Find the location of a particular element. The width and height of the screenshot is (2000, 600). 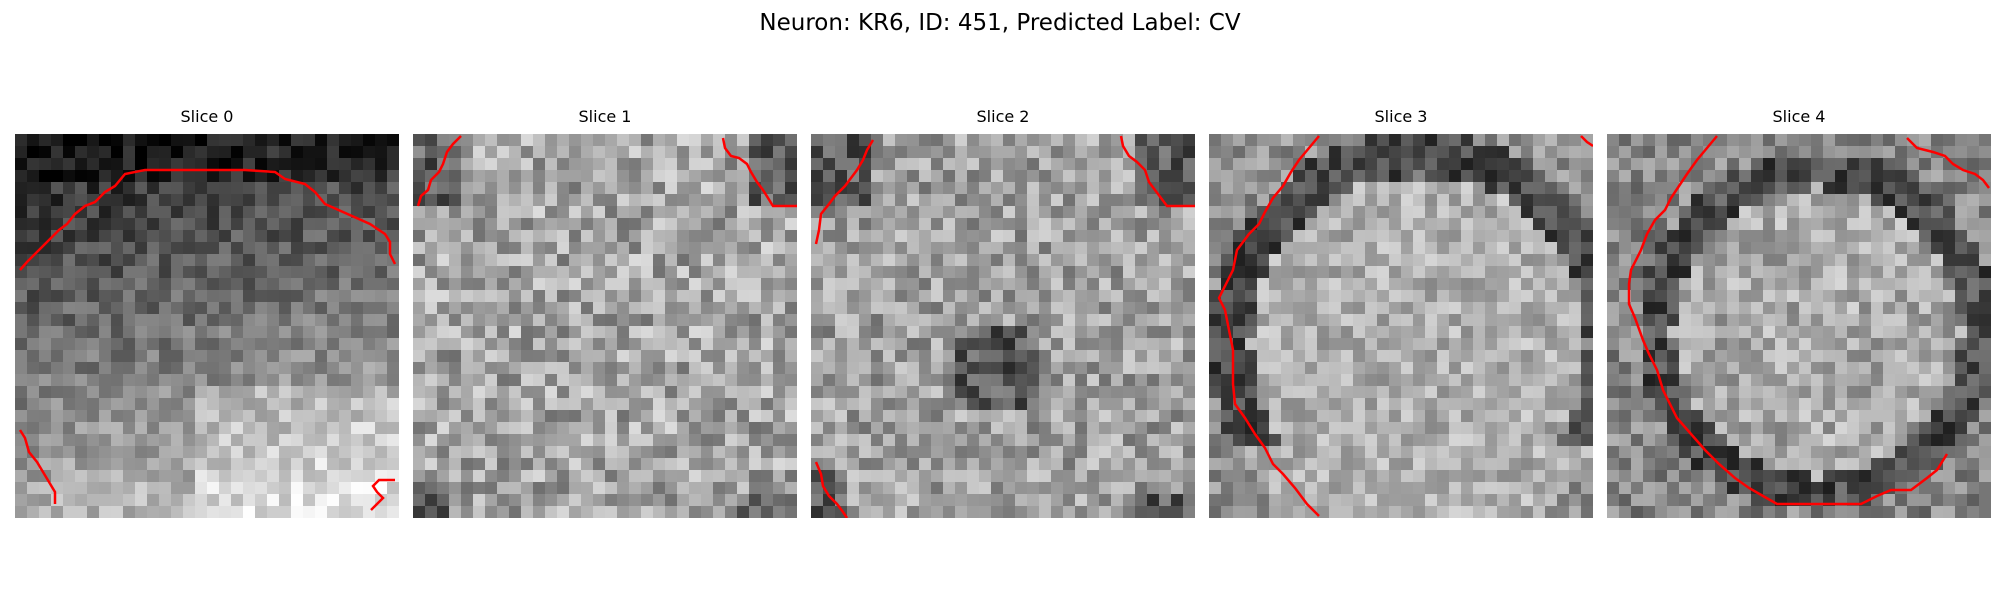

slice-panel-3: Slice 3 is located at coordinates (1401, 312).